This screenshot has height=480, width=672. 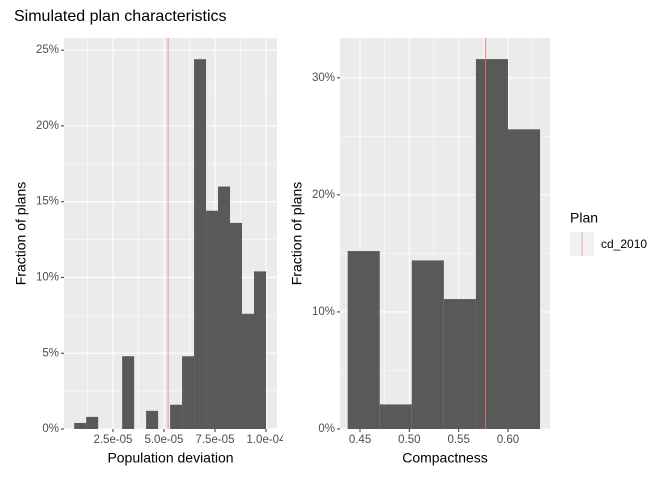 What do you see at coordinates (266, 440) in the screenshot?
I see `x-tick-label: 1.0e-04` at bounding box center [266, 440].